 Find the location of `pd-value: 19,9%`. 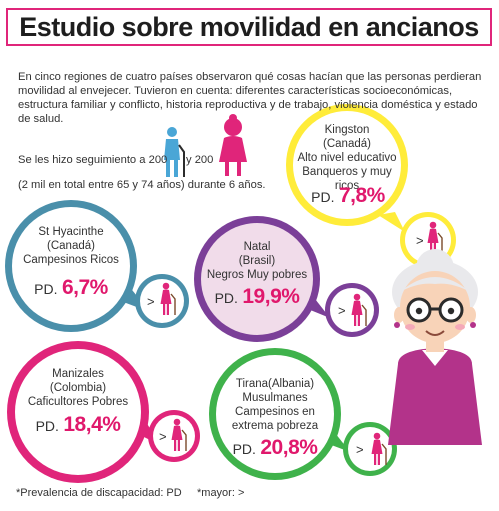

pd-value: 19,9% is located at coordinates (271, 296).